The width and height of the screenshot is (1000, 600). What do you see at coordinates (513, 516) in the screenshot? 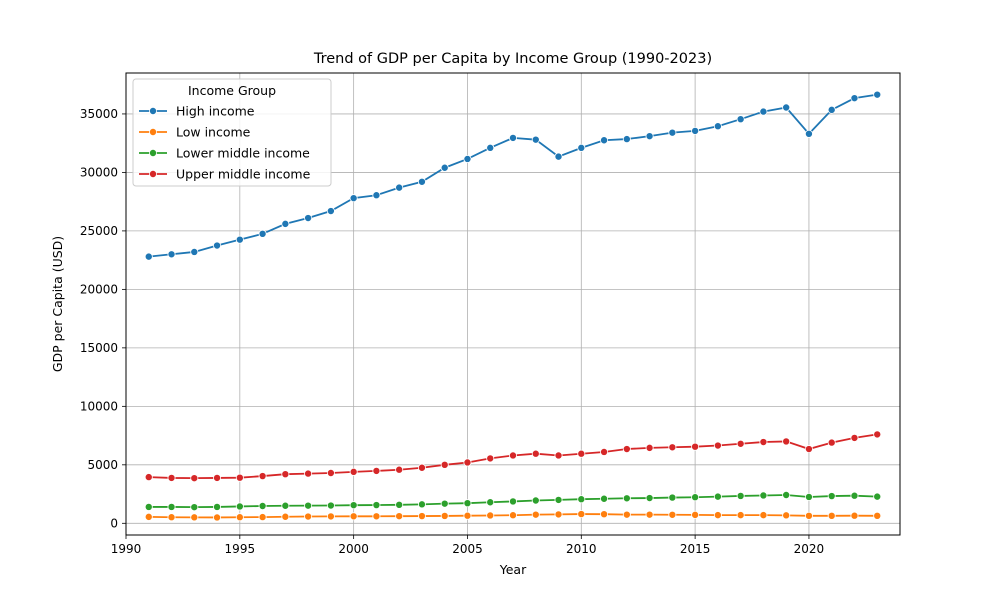
I see `series-low-income` at bounding box center [513, 516].